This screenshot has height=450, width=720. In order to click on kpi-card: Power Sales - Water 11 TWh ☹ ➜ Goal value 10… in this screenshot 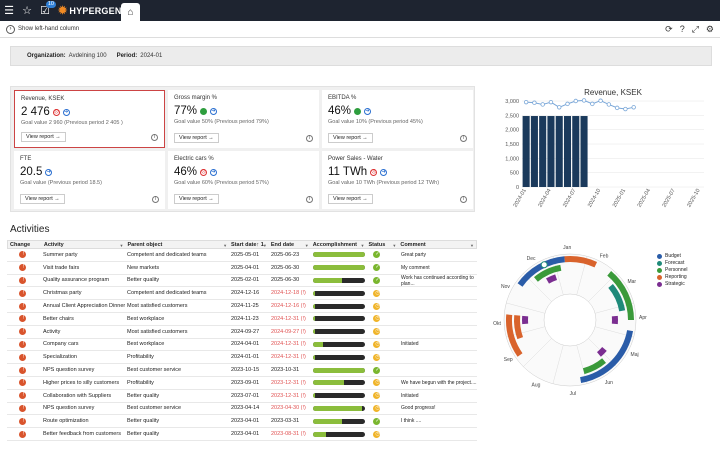, I will do `click(397, 180)`.